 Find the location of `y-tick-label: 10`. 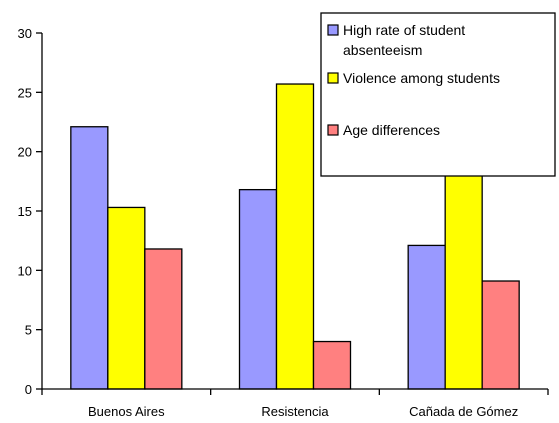

y-tick-label: 10 is located at coordinates (25, 270).